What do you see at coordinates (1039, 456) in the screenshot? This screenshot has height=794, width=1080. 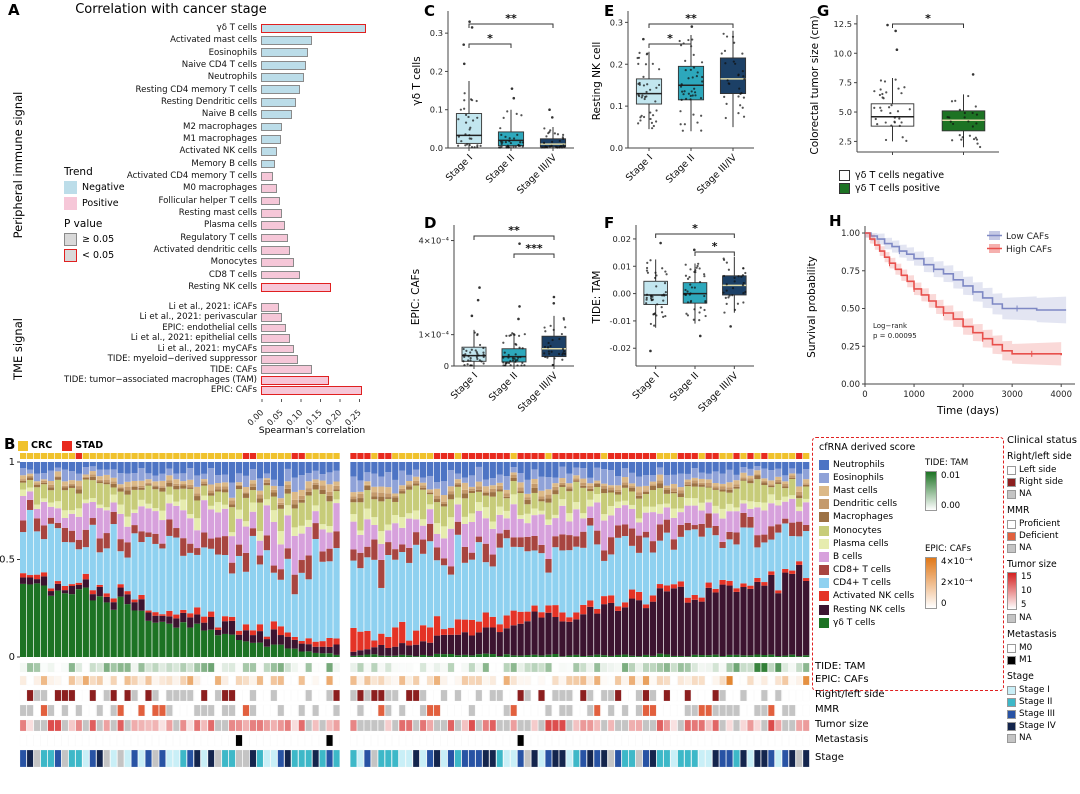 I see `clinical-group-title: Right/left side` at bounding box center [1039, 456].